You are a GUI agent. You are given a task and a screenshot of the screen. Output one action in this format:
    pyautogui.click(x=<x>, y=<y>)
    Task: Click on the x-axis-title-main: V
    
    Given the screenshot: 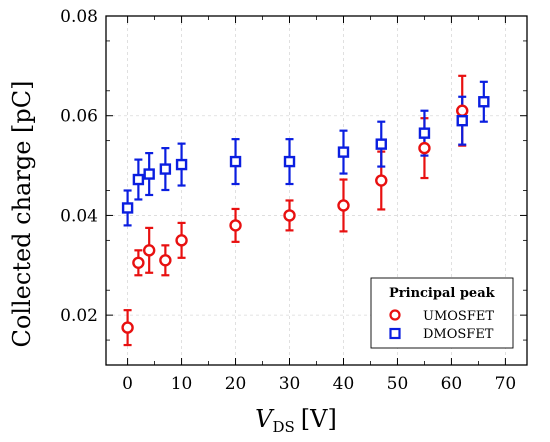 What is the action you would take?
    pyautogui.click(x=265, y=419)
    